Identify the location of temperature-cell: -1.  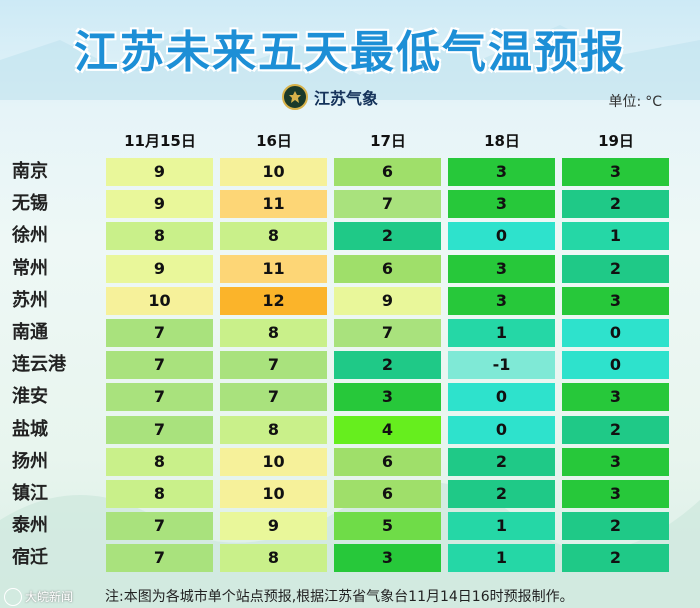
(501, 365).